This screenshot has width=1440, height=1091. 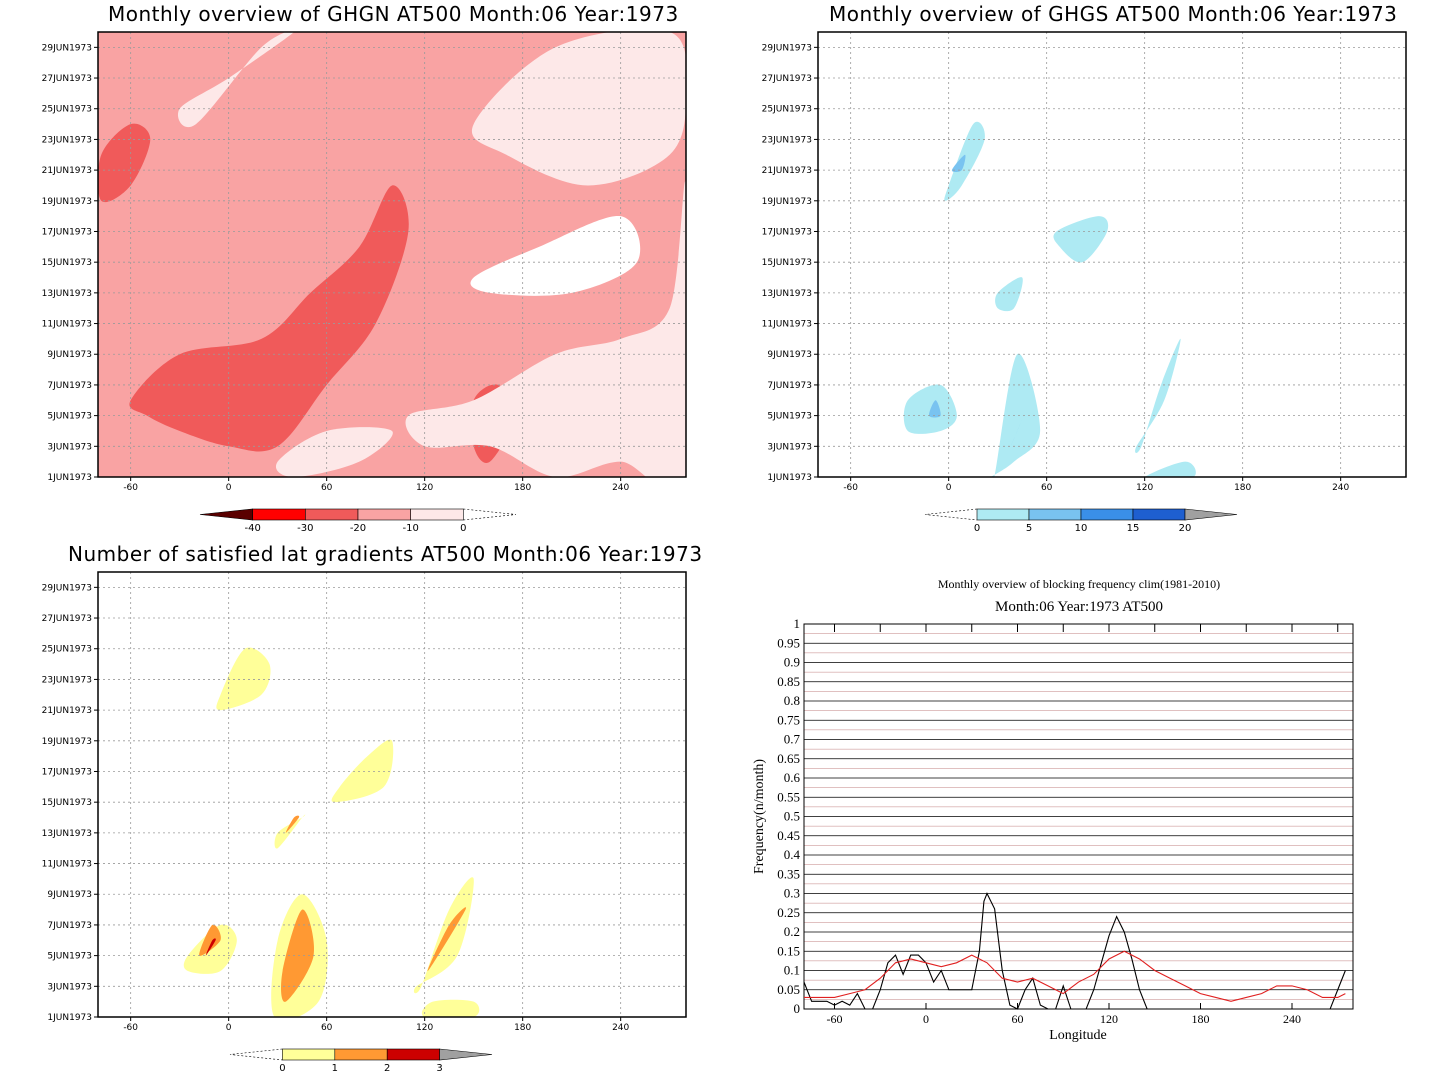 What do you see at coordinates (305, 528) in the screenshot?
I see `colorbar-label-1: -30` at bounding box center [305, 528].